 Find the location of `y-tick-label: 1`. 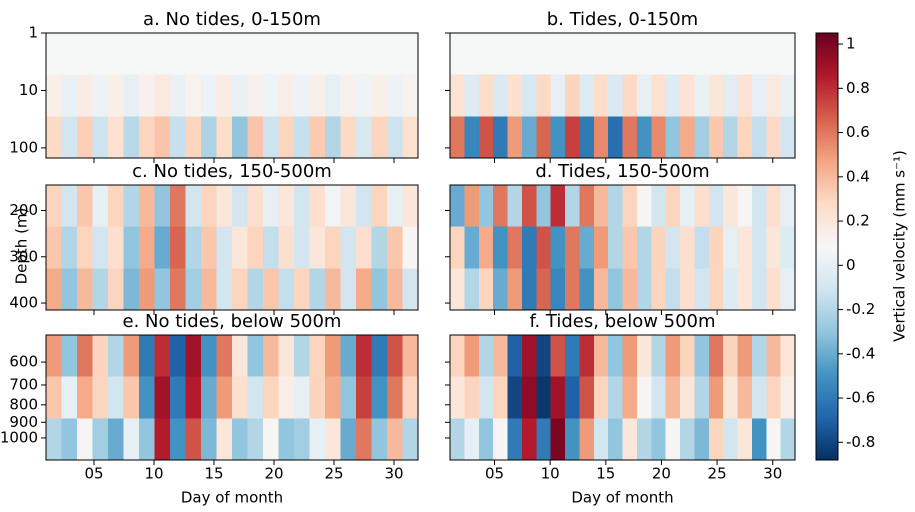

y-tick-label: 1 is located at coordinates (33, 33).